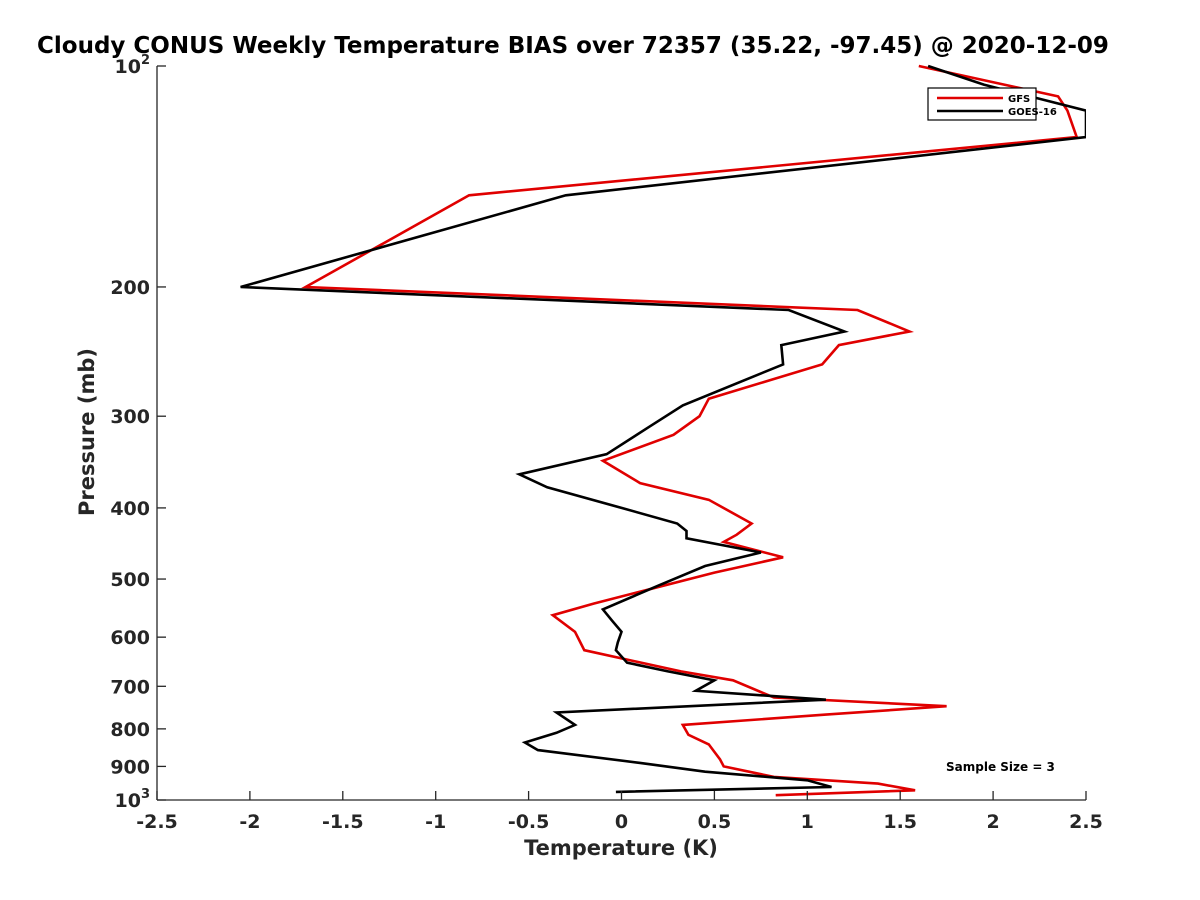  What do you see at coordinates (130, 730) in the screenshot?
I see `y-tick-label: 800` at bounding box center [130, 730].